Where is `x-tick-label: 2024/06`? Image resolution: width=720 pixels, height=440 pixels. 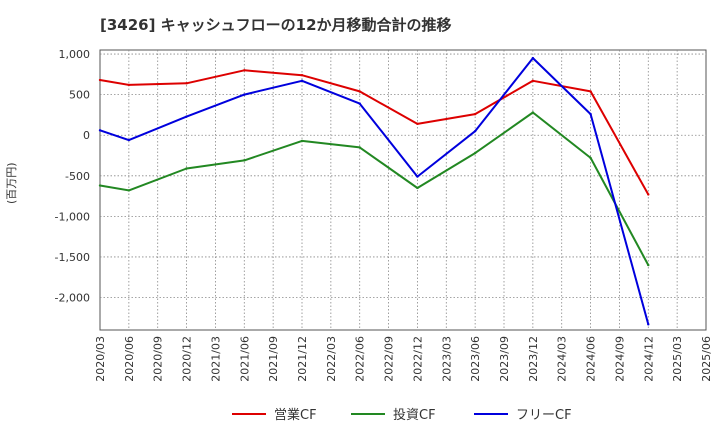 x-tick-label: 2024/06 is located at coordinates (591, 359).